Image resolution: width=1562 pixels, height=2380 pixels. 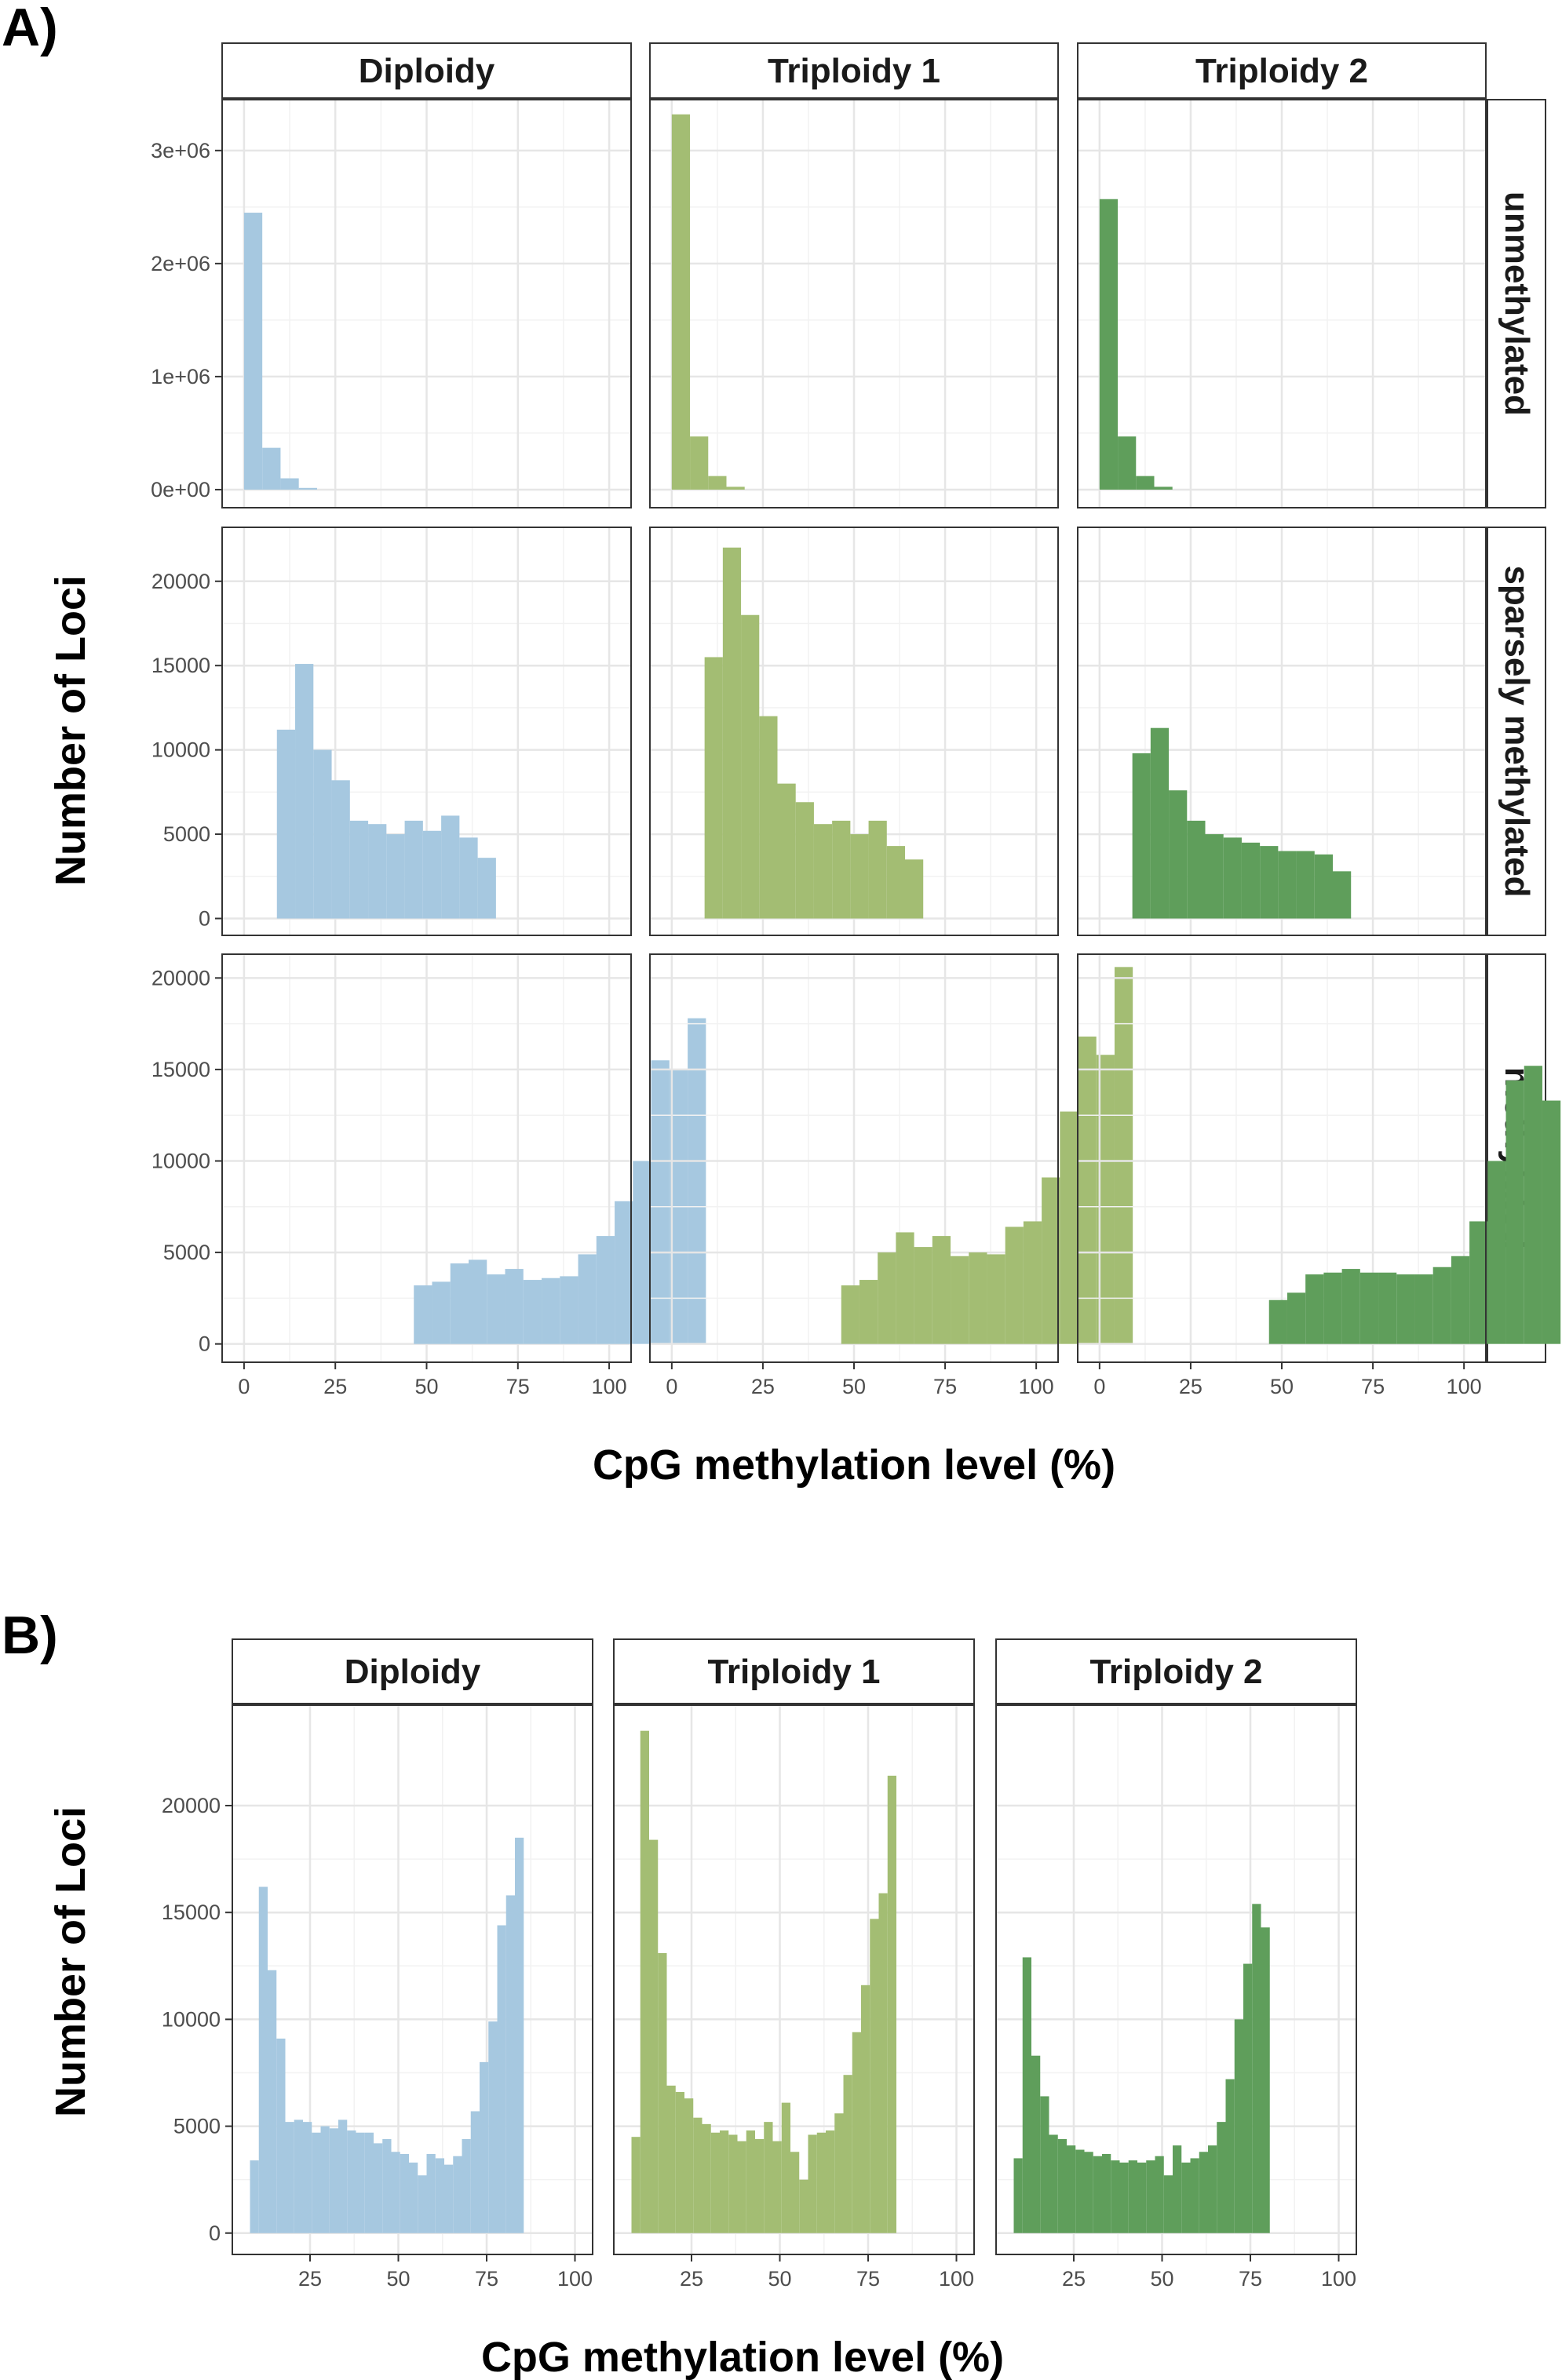 I want to click on a-y-axis-title: Number of Loci, so click(x=70, y=730).